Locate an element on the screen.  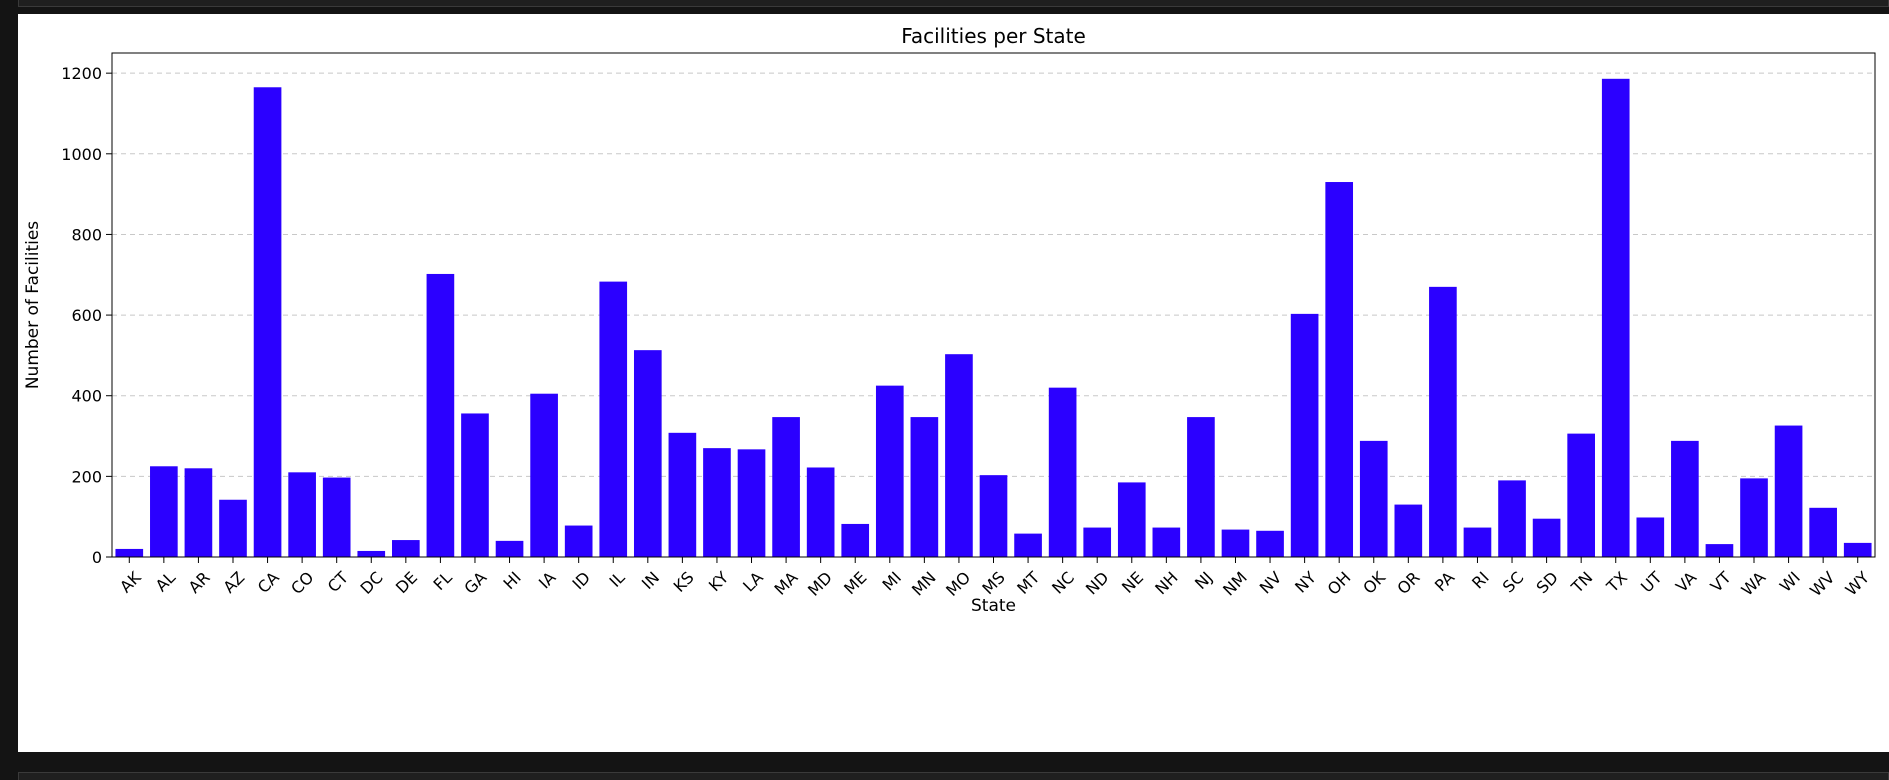
x-tick-label: CO is located at coordinates (302, 583).